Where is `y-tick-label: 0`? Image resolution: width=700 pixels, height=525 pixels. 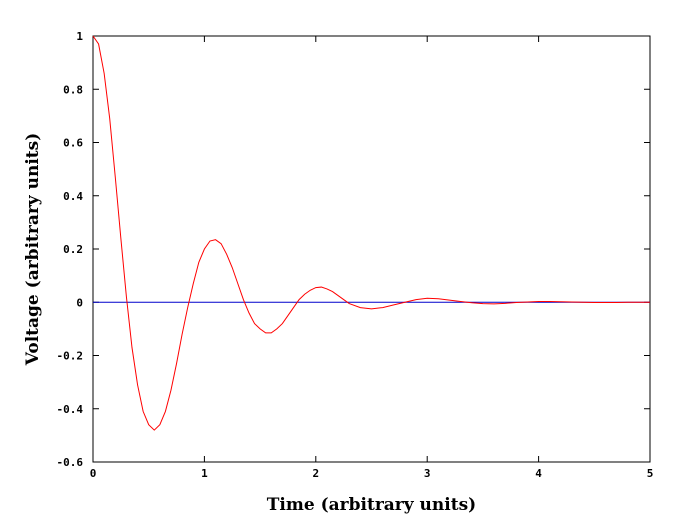
y-tick-label: 0 is located at coordinates (79, 302).